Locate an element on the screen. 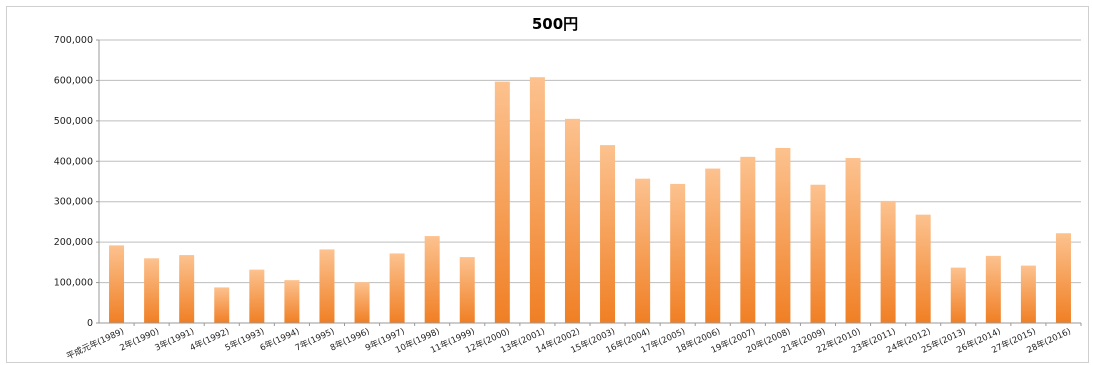 This screenshot has width=1093, height=365. x-tick-label: 3年(1991) is located at coordinates (174, 340).